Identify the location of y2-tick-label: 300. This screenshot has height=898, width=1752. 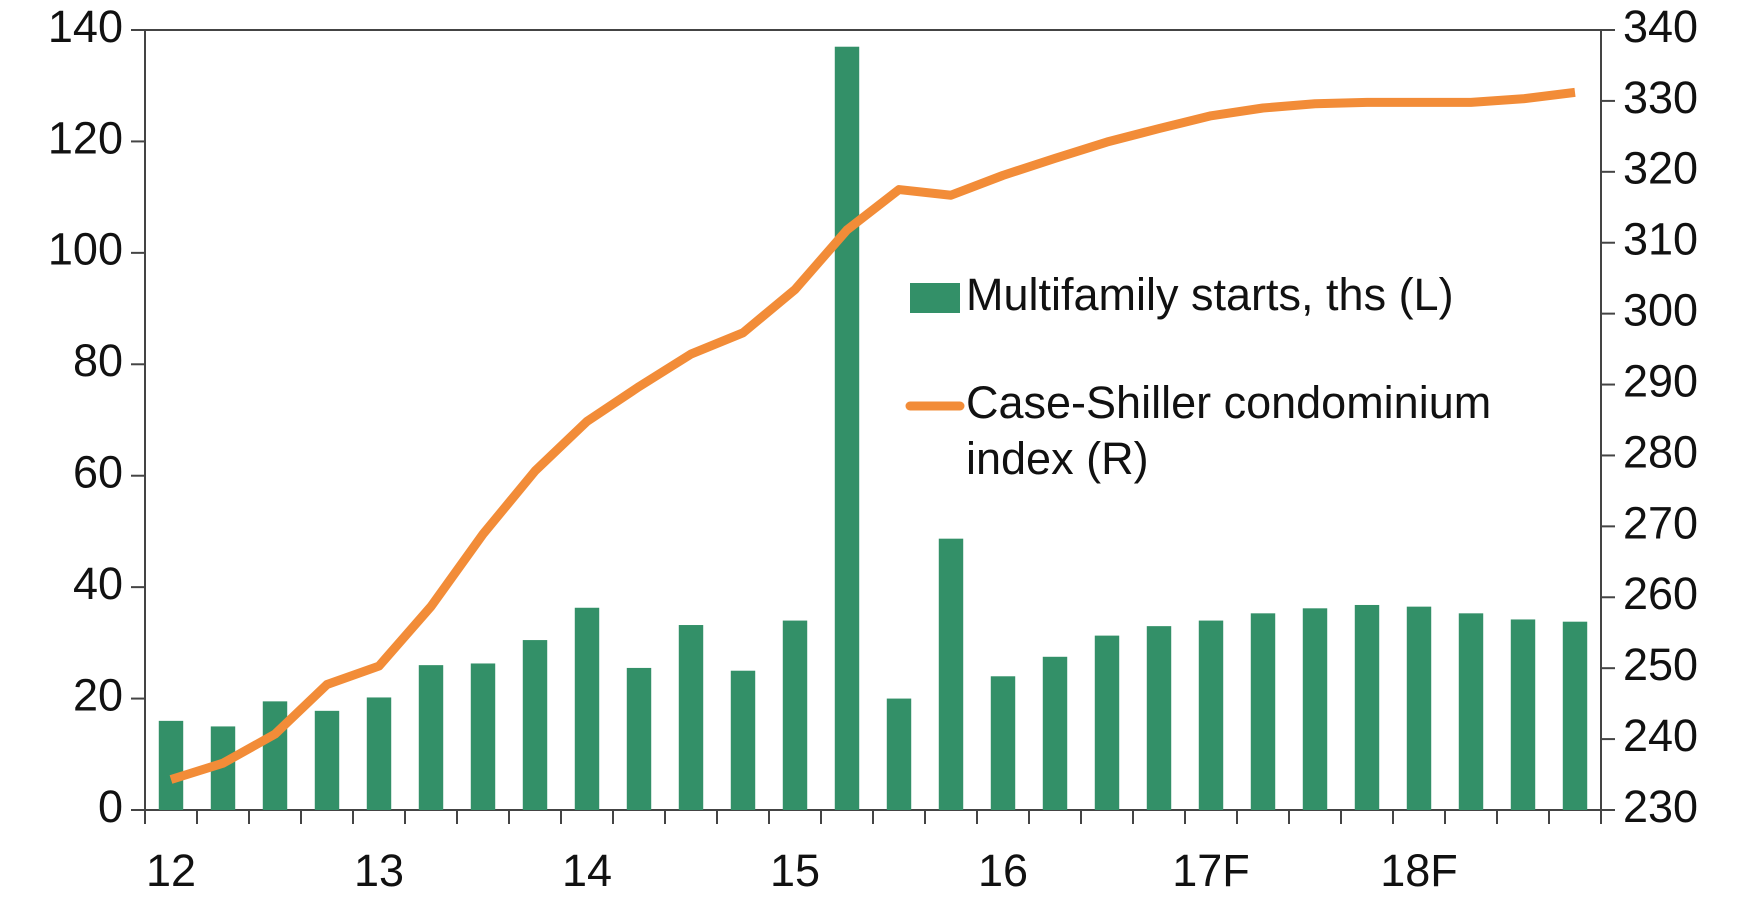
(1660, 310).